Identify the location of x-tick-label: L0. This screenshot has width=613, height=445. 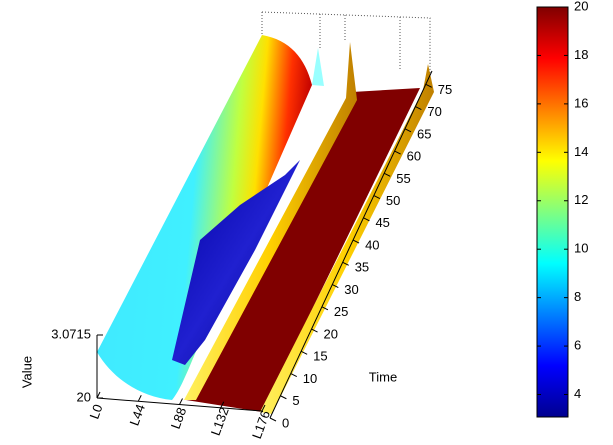
(95, 411).